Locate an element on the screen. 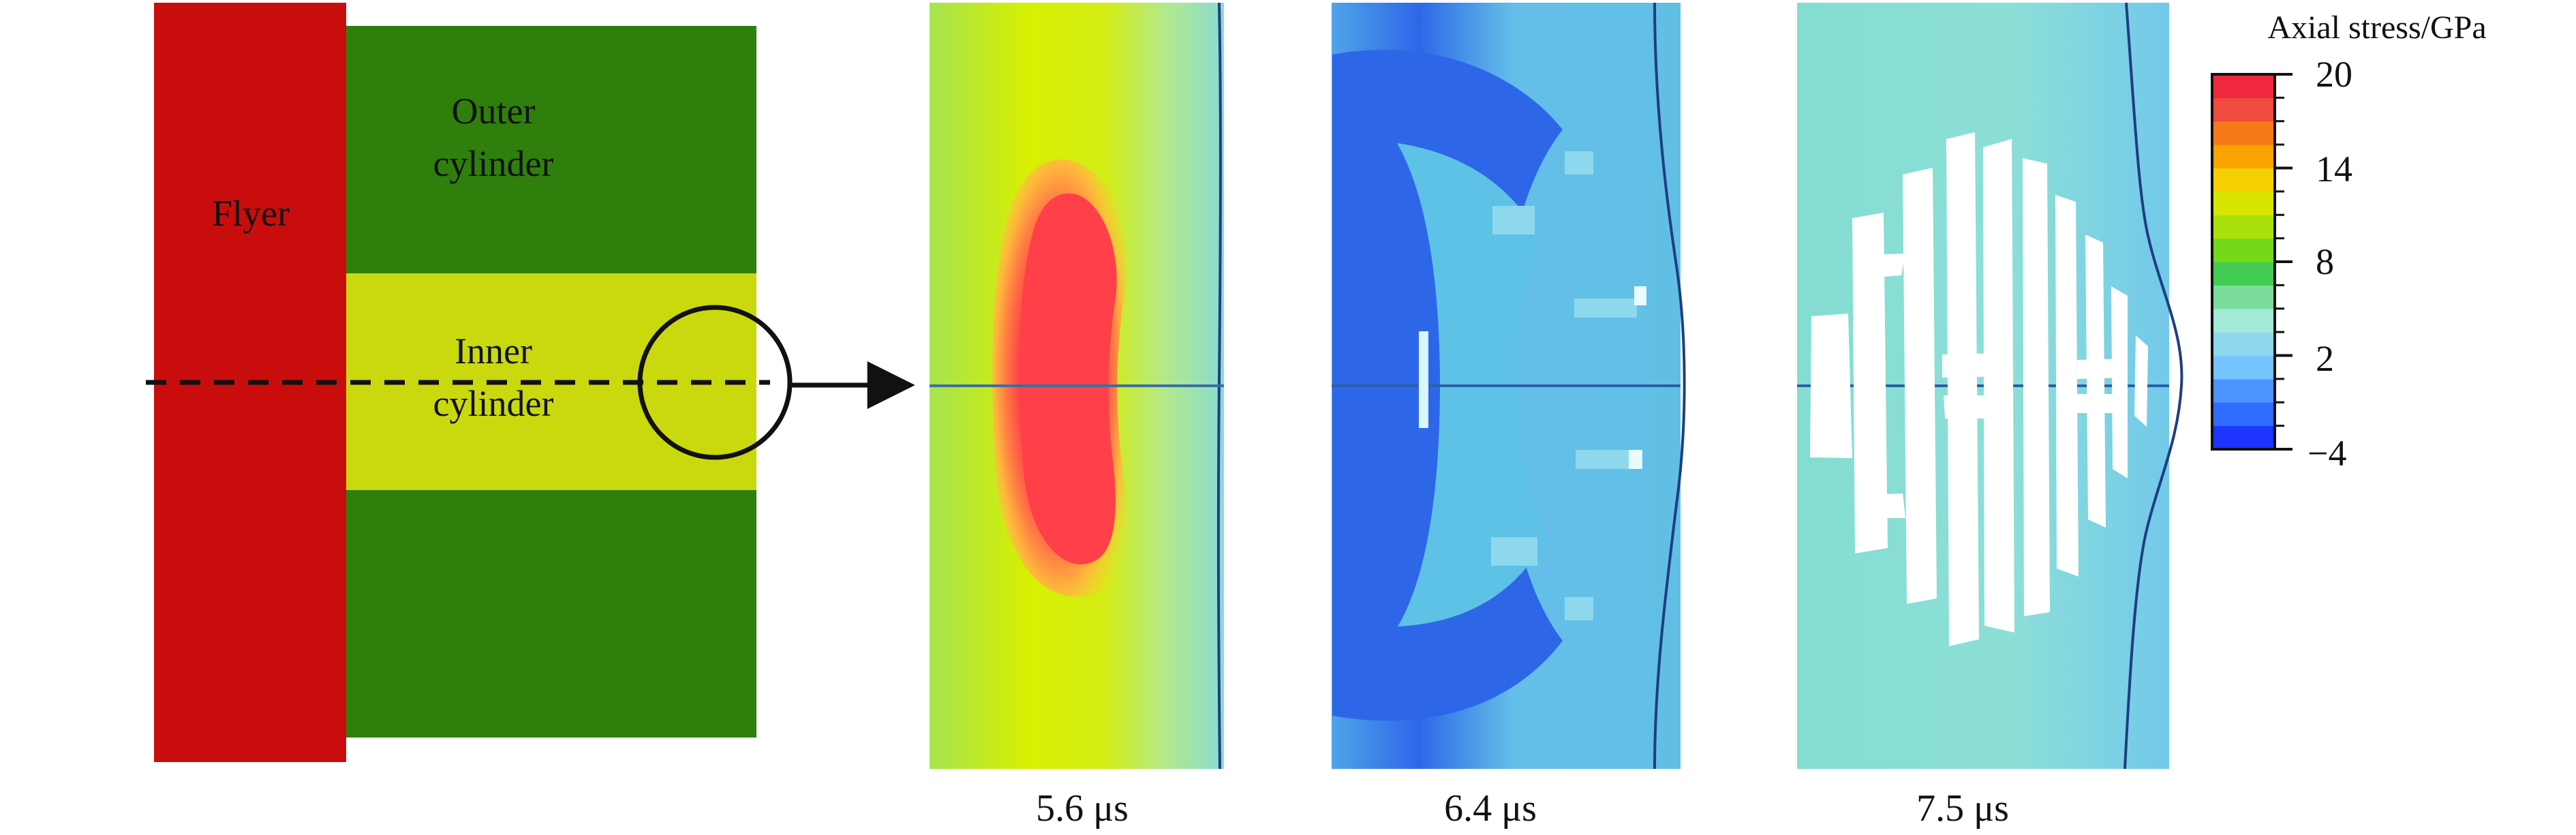  colorbar-tick-14: 14 is located at coordinates (2334, 169).